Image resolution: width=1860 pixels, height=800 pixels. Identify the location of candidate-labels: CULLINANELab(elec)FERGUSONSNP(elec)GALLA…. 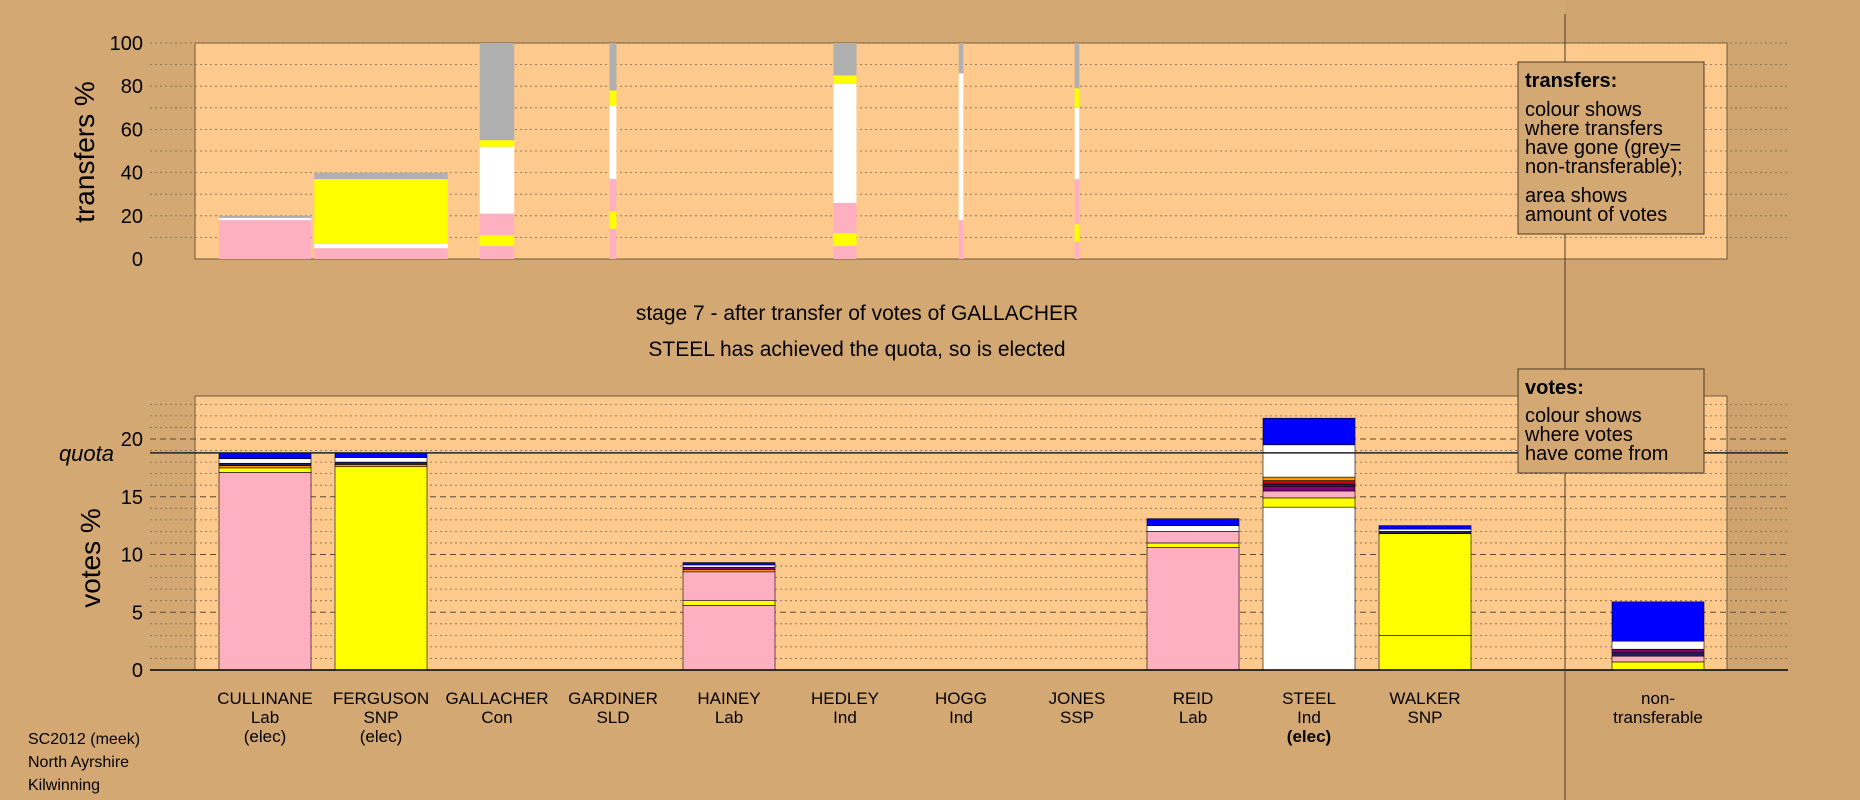
(960, 717).